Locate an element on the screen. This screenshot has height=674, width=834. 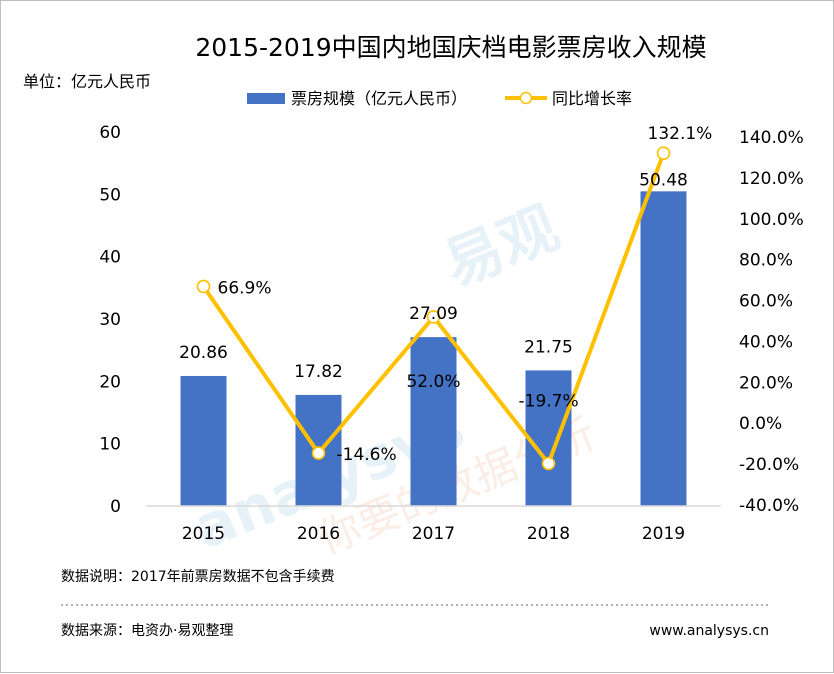
left-tick-label: 10 is located at coordinates (110, 445).